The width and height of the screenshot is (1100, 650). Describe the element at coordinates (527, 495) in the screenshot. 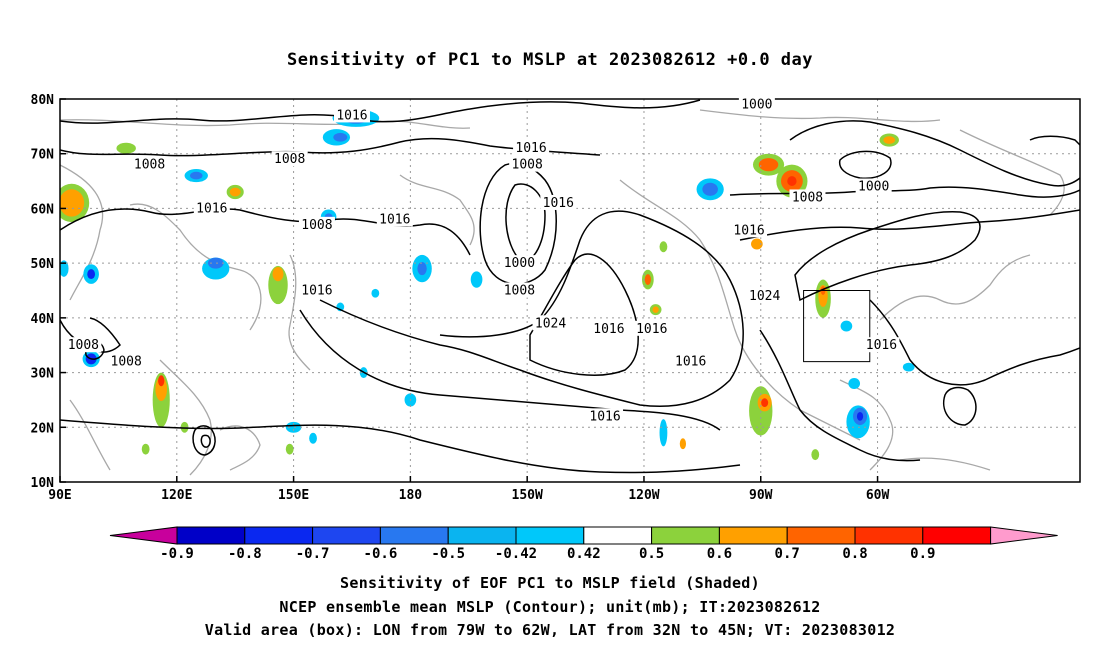

I see `longitude-tick-label: 150W` at that location.